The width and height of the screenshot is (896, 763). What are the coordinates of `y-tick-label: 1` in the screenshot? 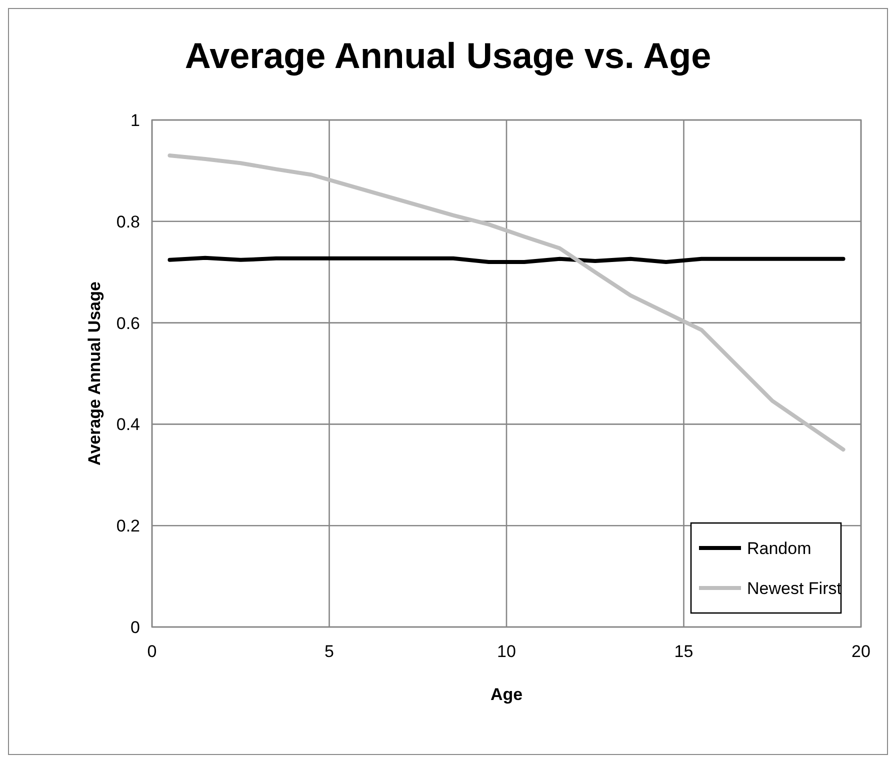 It's located at (135, 120).